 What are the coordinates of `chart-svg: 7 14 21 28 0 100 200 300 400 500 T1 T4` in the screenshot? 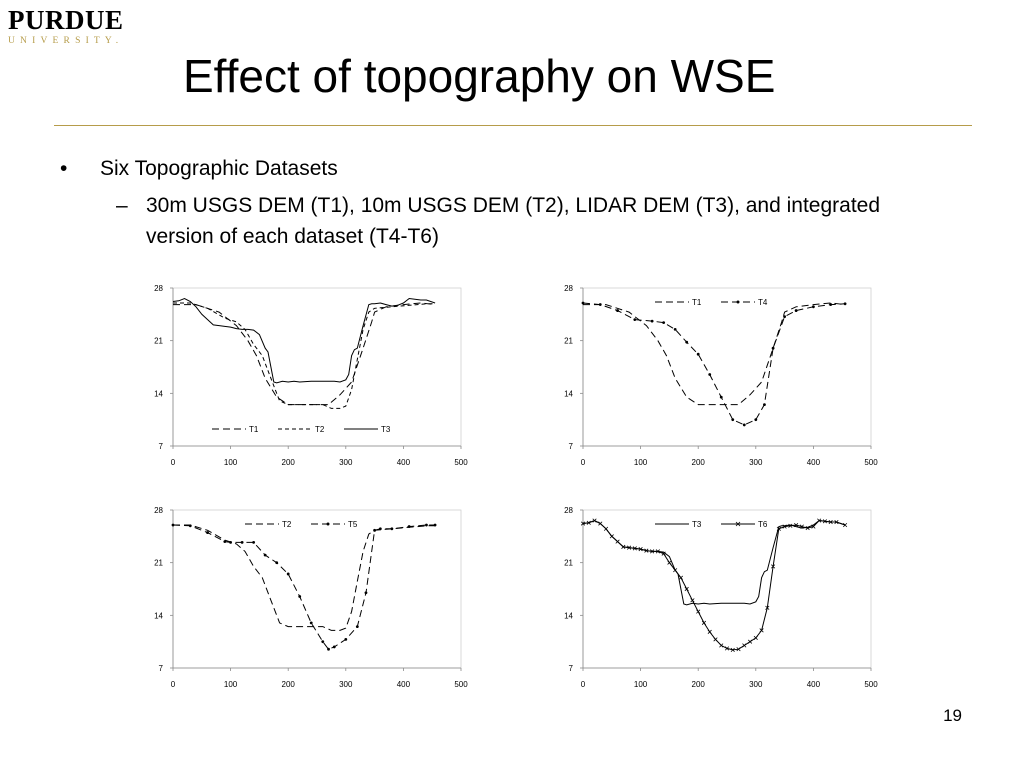 It's located at (721, 375).